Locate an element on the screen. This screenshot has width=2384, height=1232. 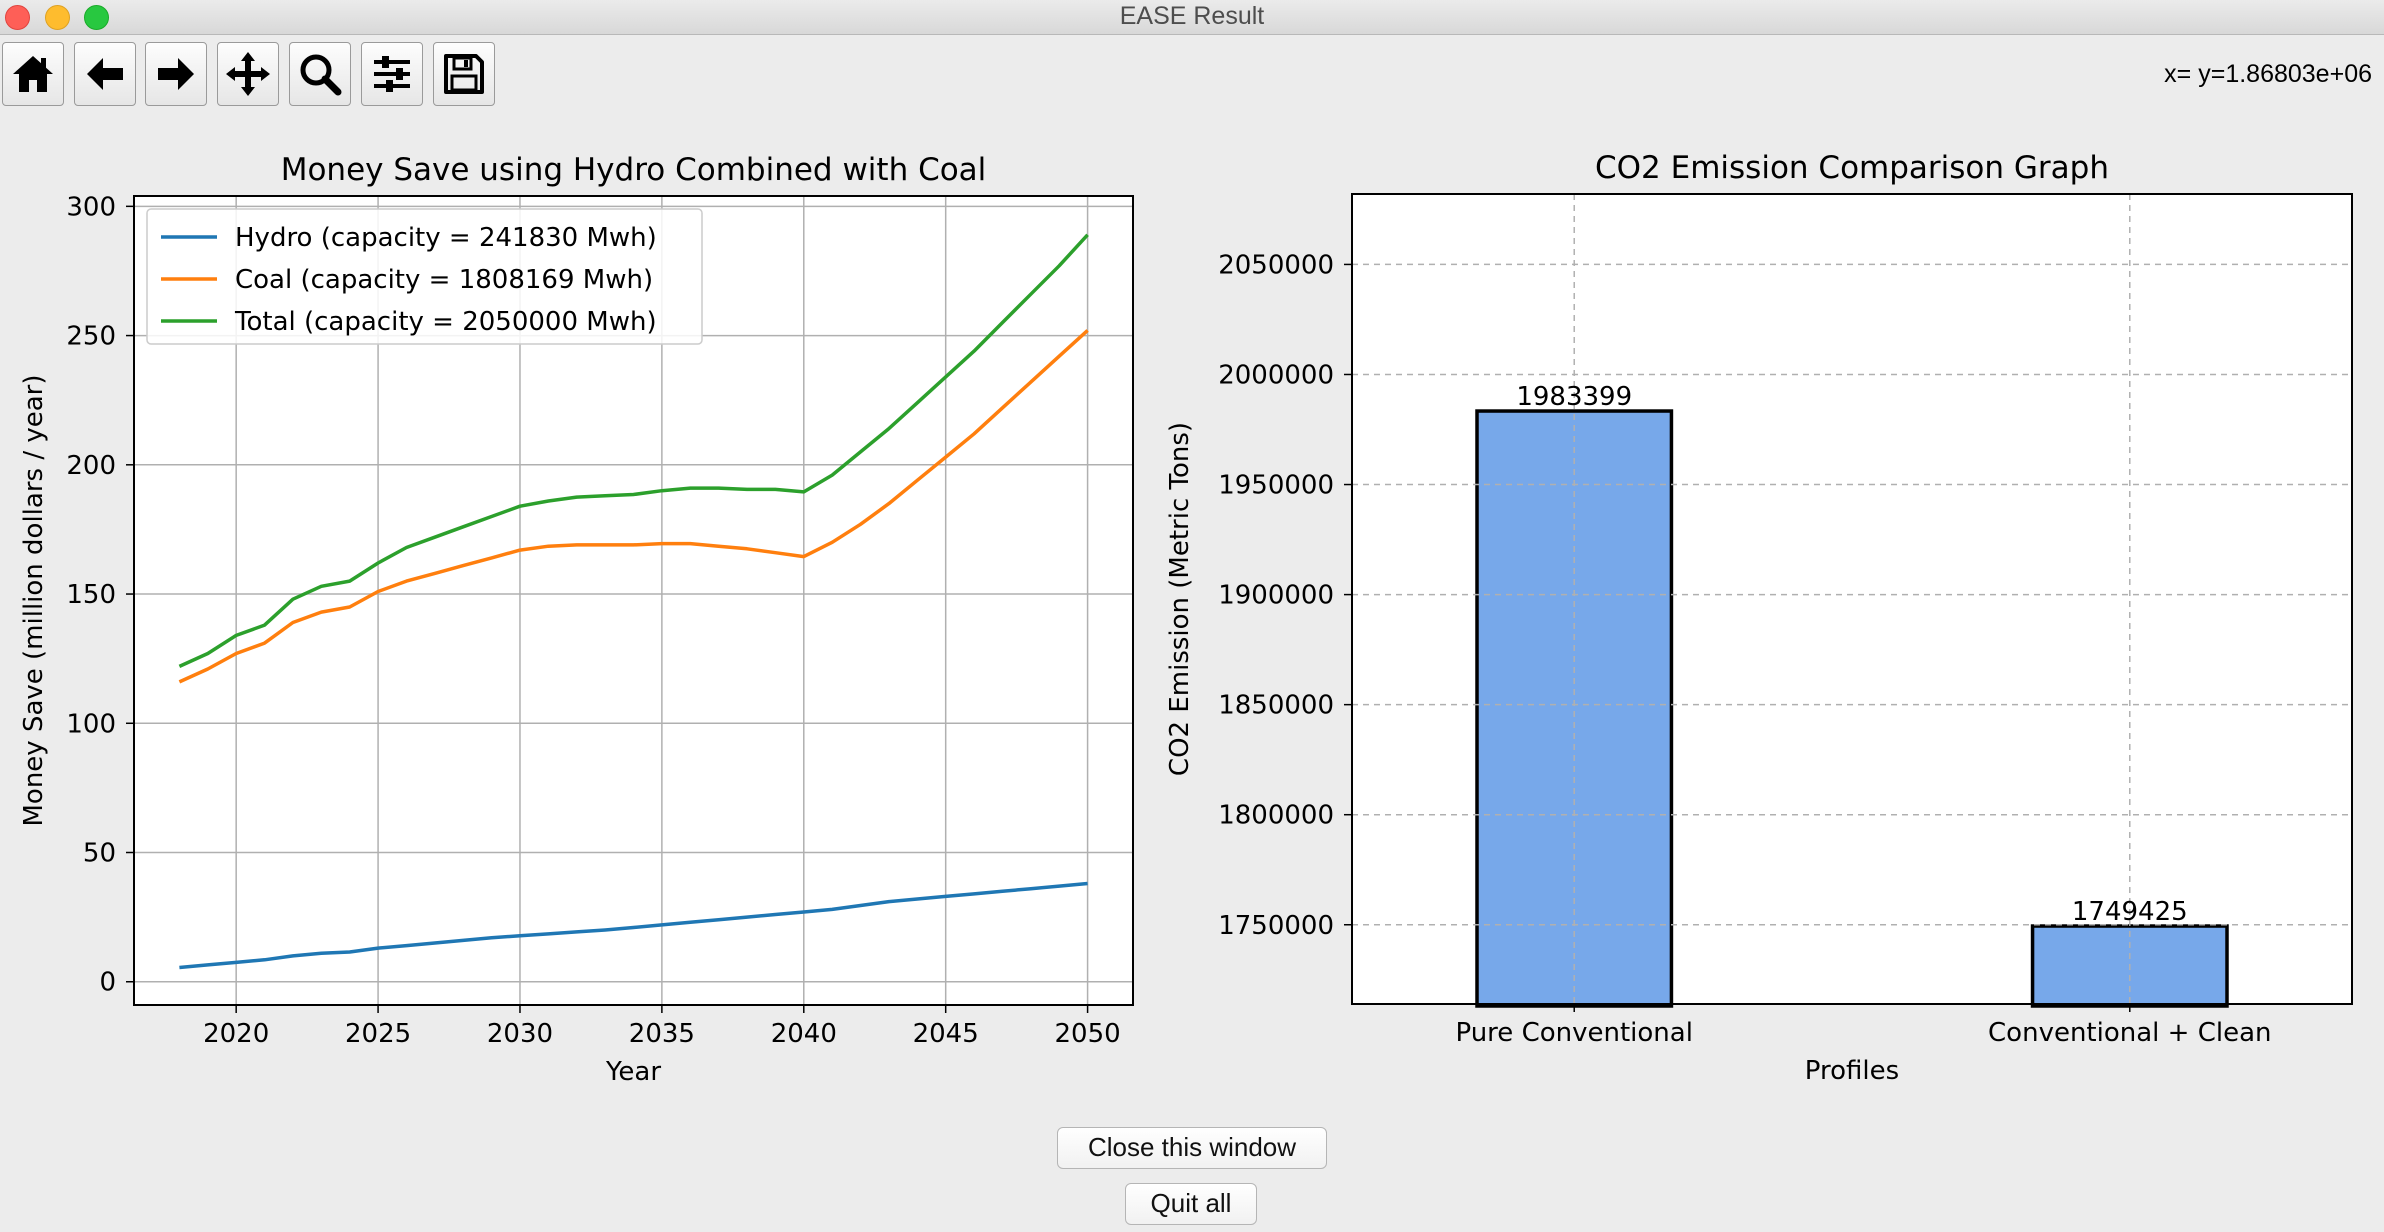
arrow-right-icon is located at coordinates (176, 74).